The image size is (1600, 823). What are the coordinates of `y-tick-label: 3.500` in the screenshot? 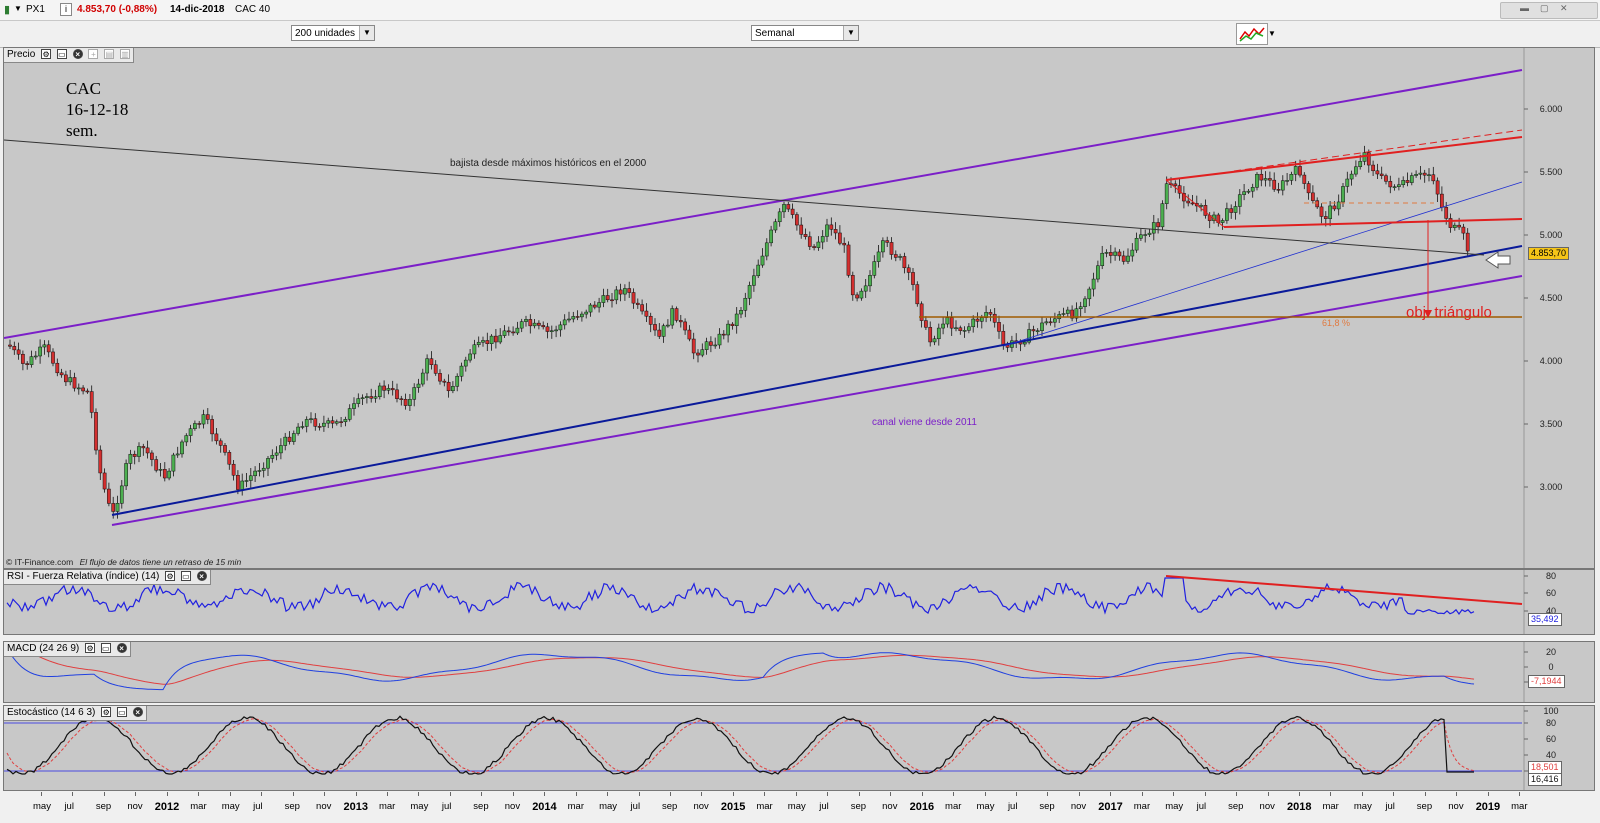 It's located at (1551, 424).